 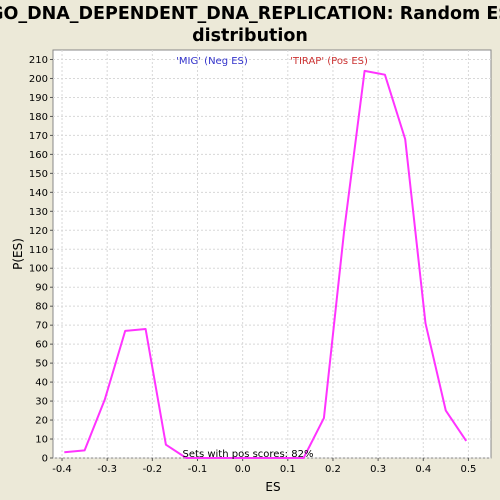 What do you see at coordinates (38, 174) in the screenshot?
I see `y-tick-label: 150` at bounding box center [38, 174].